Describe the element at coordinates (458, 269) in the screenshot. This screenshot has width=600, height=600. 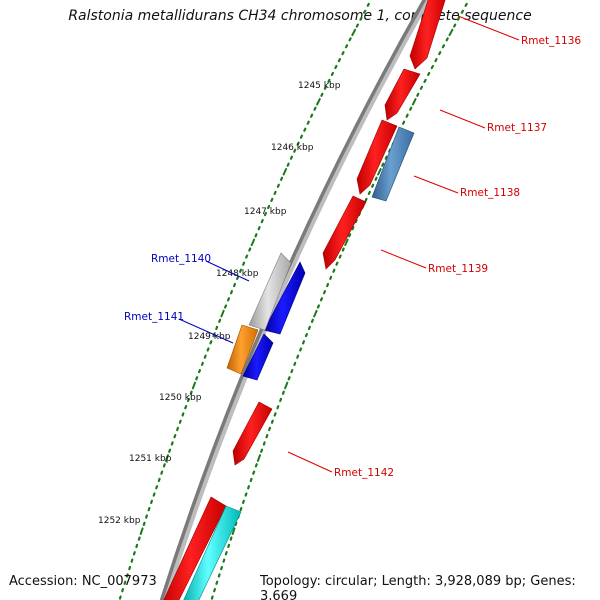
I see `gene-label-rmet-1139: Rmet_1139` at that location.